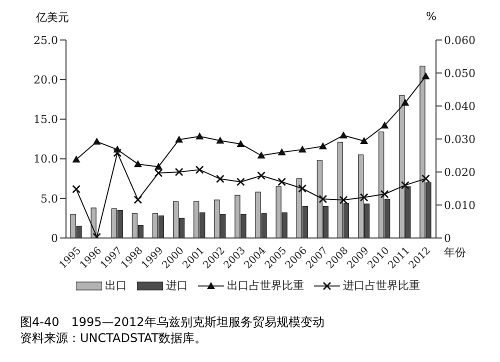  What do you see at coordinates (115, 285) in the screenshot?
I see `legend-label: 出口` at bounding box center [115, 285].